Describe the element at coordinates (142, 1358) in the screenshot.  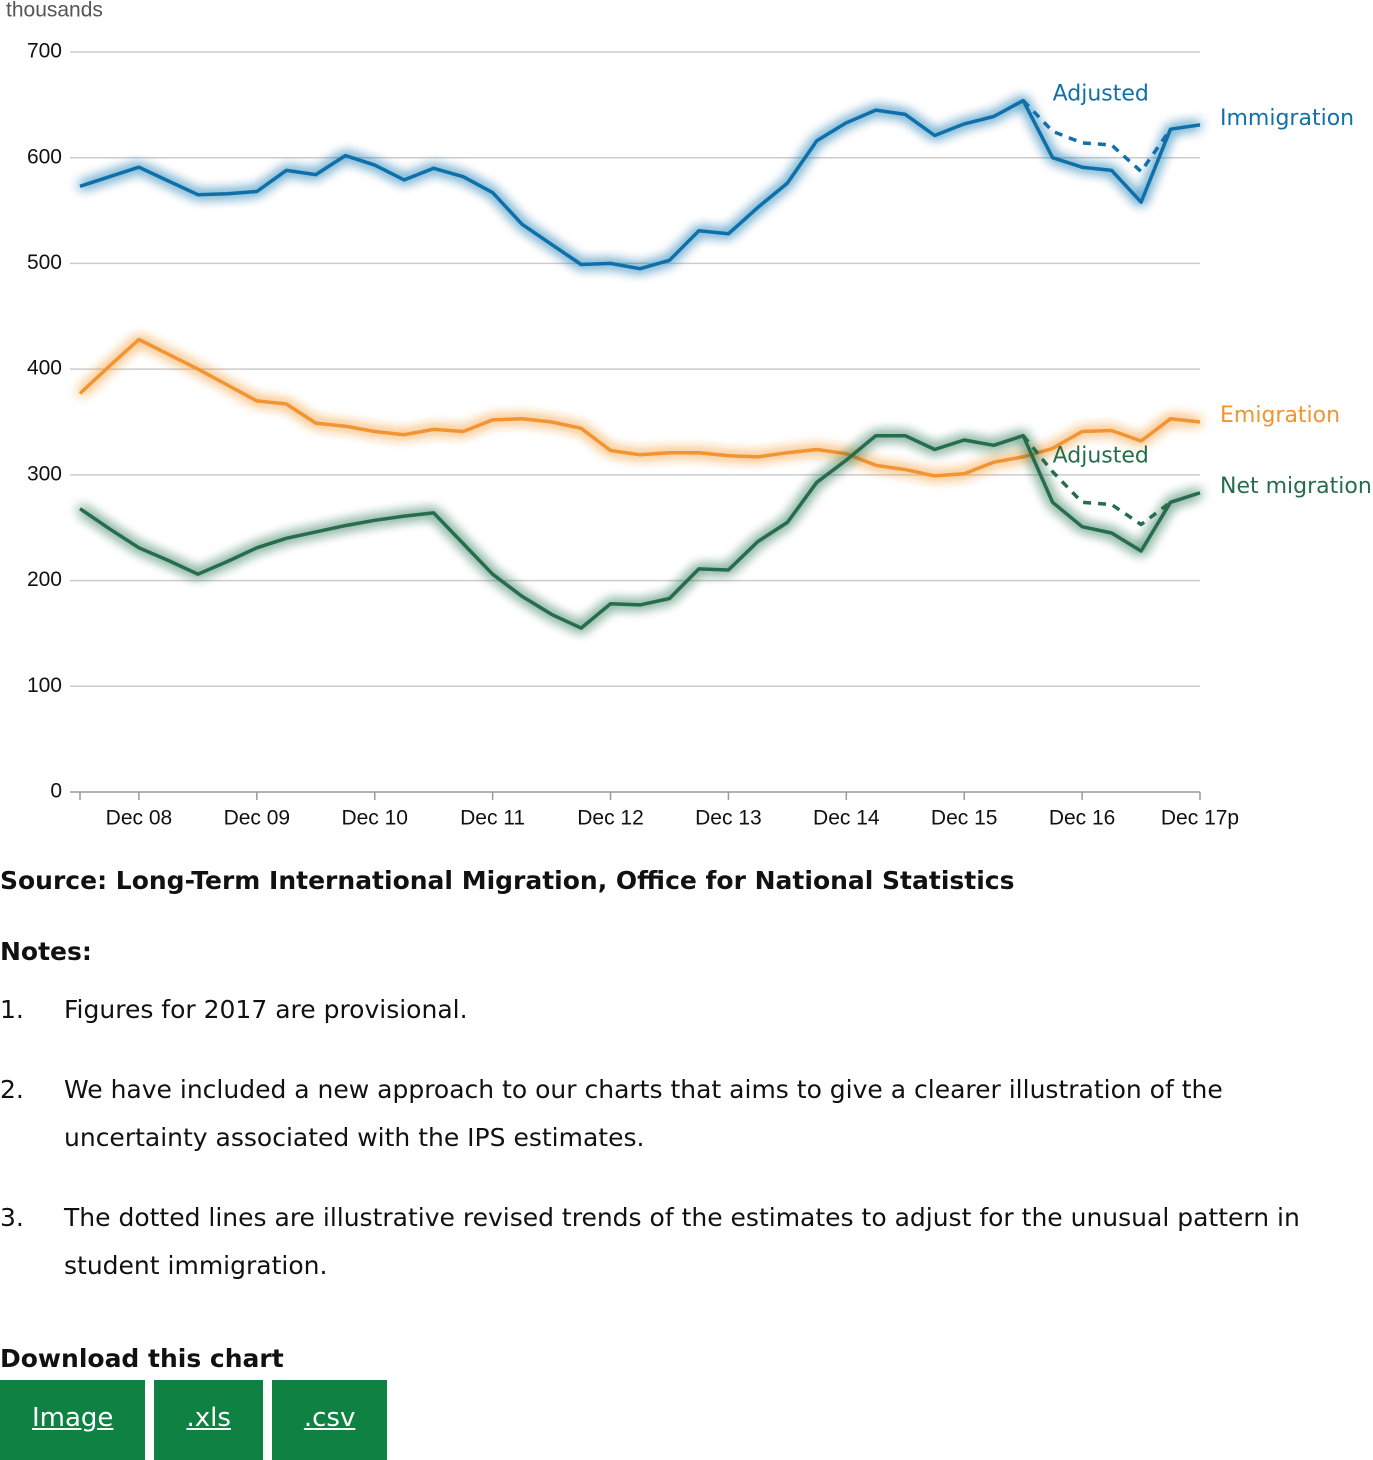
I see `download-title: Download this chart` at that location.